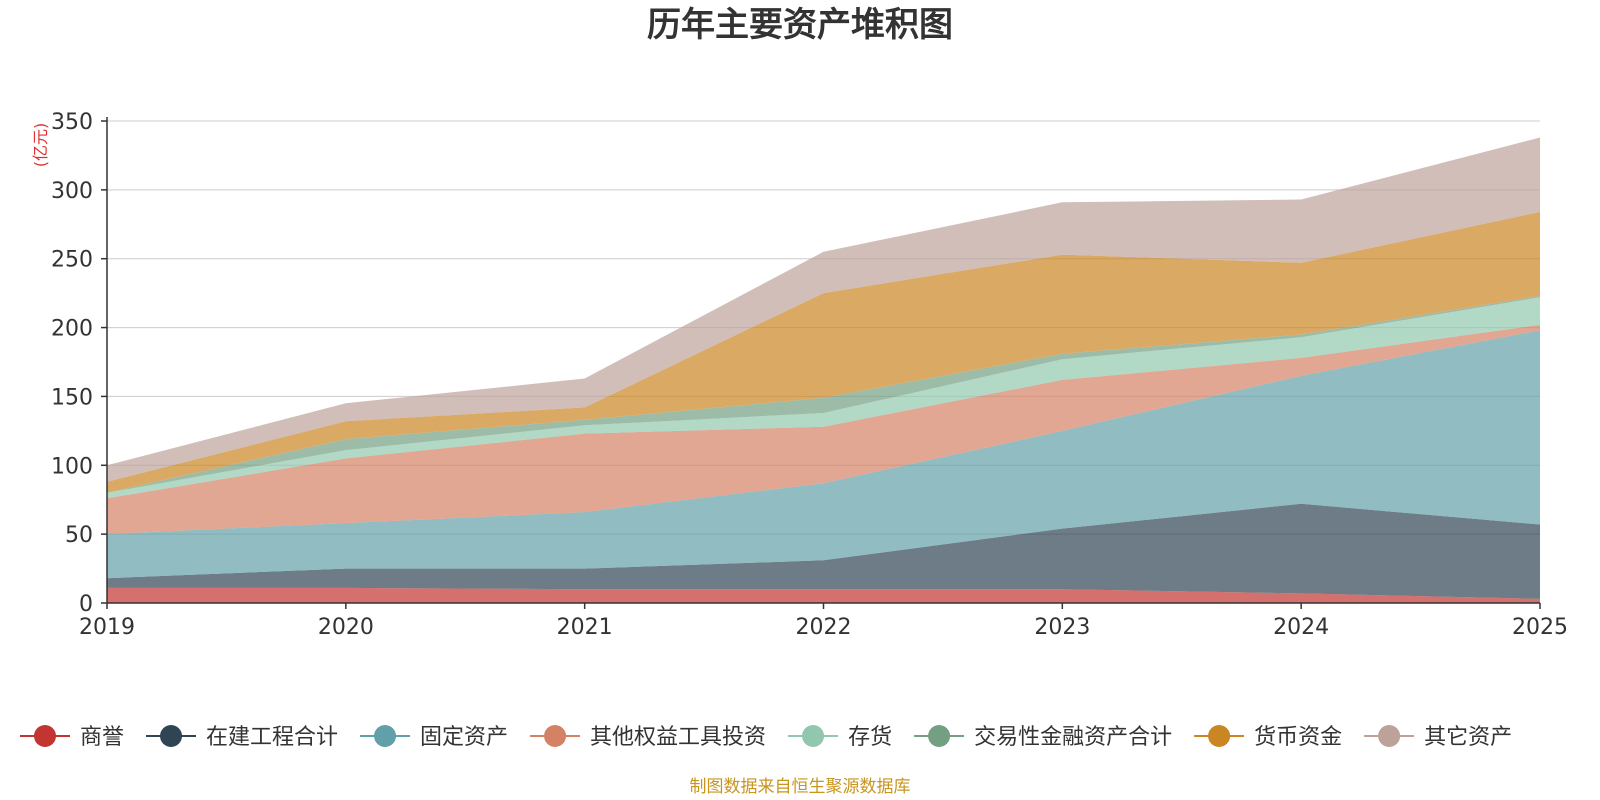 This screenshot has width=1600, height=800. I want to click on legend-item-5: 交易性金融资产合计, so click(1043, 737).